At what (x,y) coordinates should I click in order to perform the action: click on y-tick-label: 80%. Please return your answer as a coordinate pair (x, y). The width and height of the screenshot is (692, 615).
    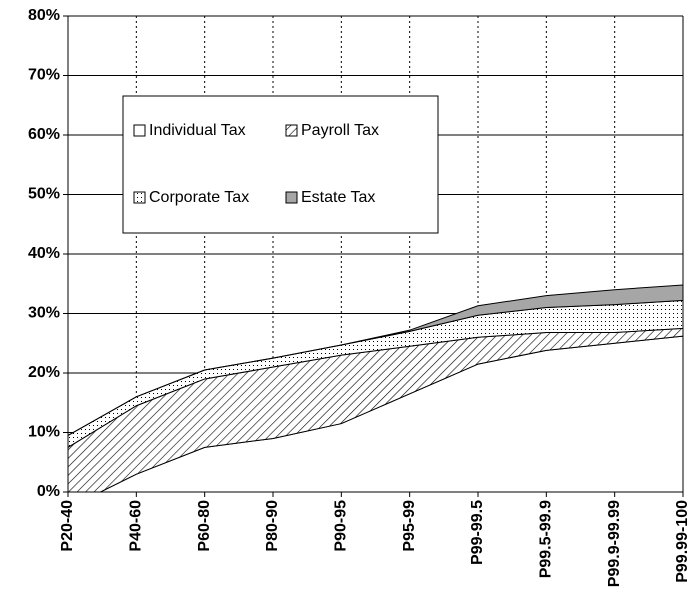
    Looking at the image, I should click on (44, 15).